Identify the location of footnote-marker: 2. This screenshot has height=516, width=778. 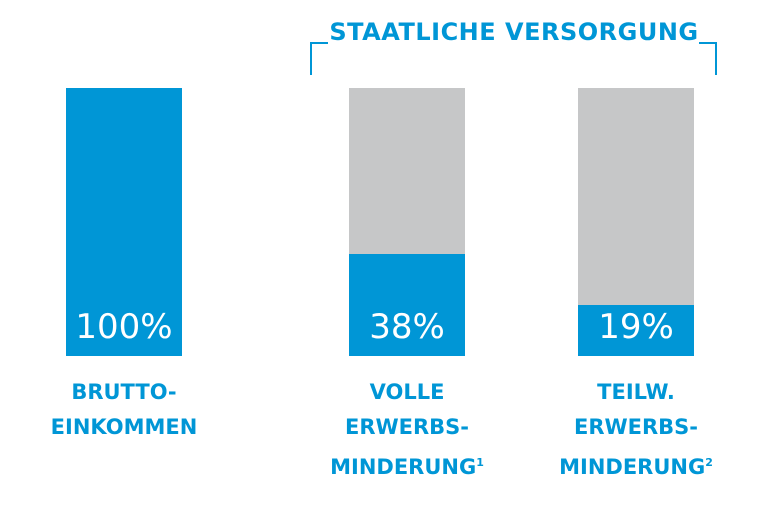
(709, 462).